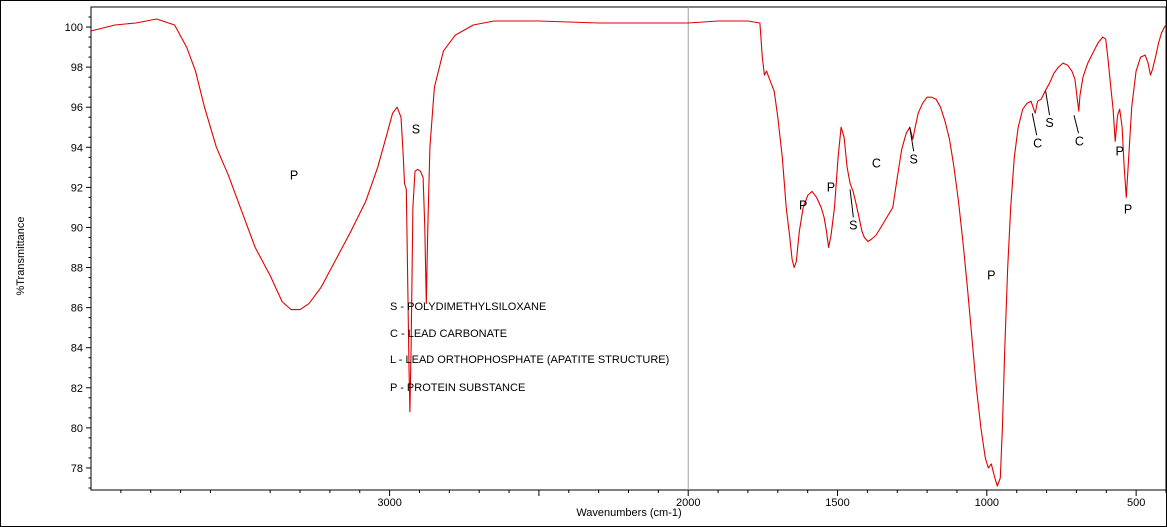 This screenshot has width=1167, height=527. Describe the element at coordinates (74, 28) in the screenshot. I see `y-tick-label: 100` at that location.